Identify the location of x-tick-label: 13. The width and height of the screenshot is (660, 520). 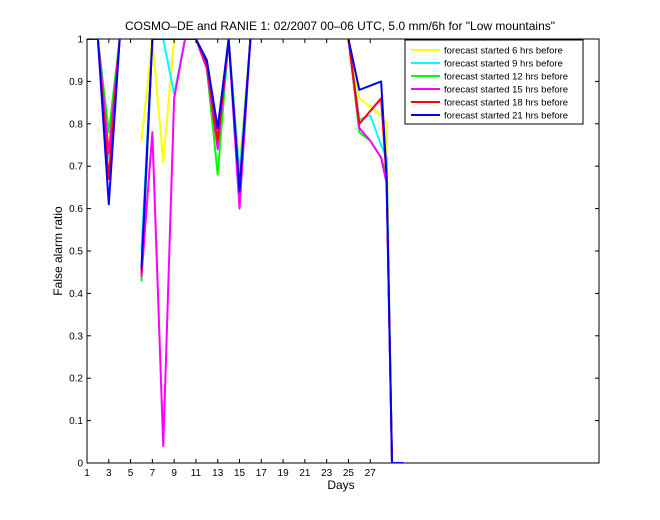
(218, 473).